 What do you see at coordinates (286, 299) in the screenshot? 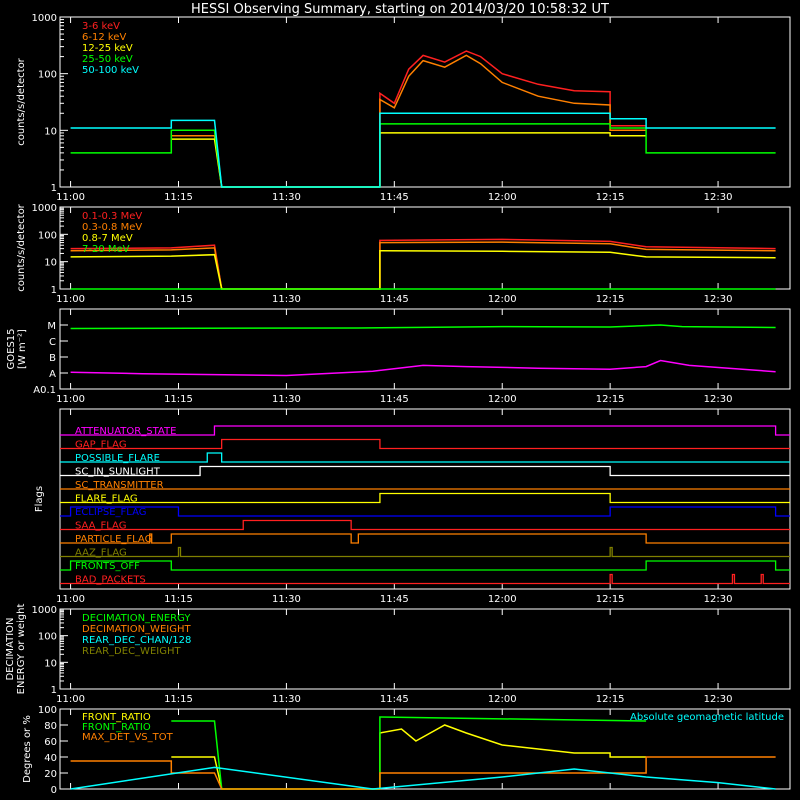
I see `highenergy-xtick-label: 11:30` at bounding box center [286, 299].